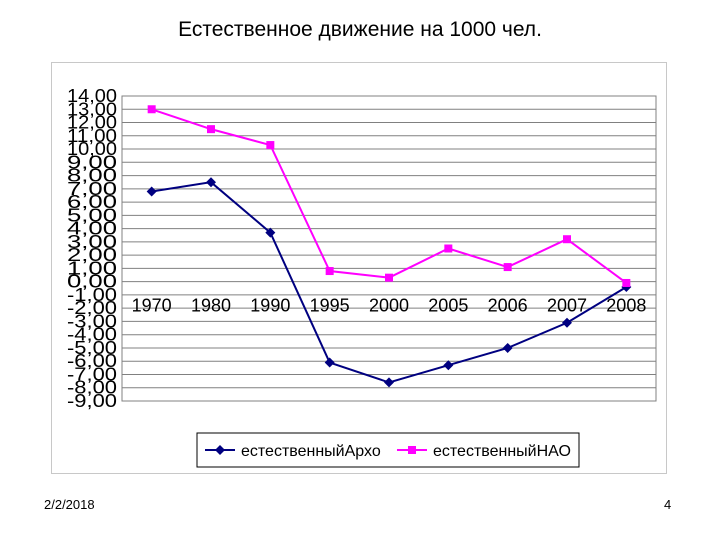 The height and width of the screenshot is (540, 720). What do you see at coordinates (502, 451) in the screenshot?
I see `legend-label-2: естественныйНАО` at bounding box center [502, 451].